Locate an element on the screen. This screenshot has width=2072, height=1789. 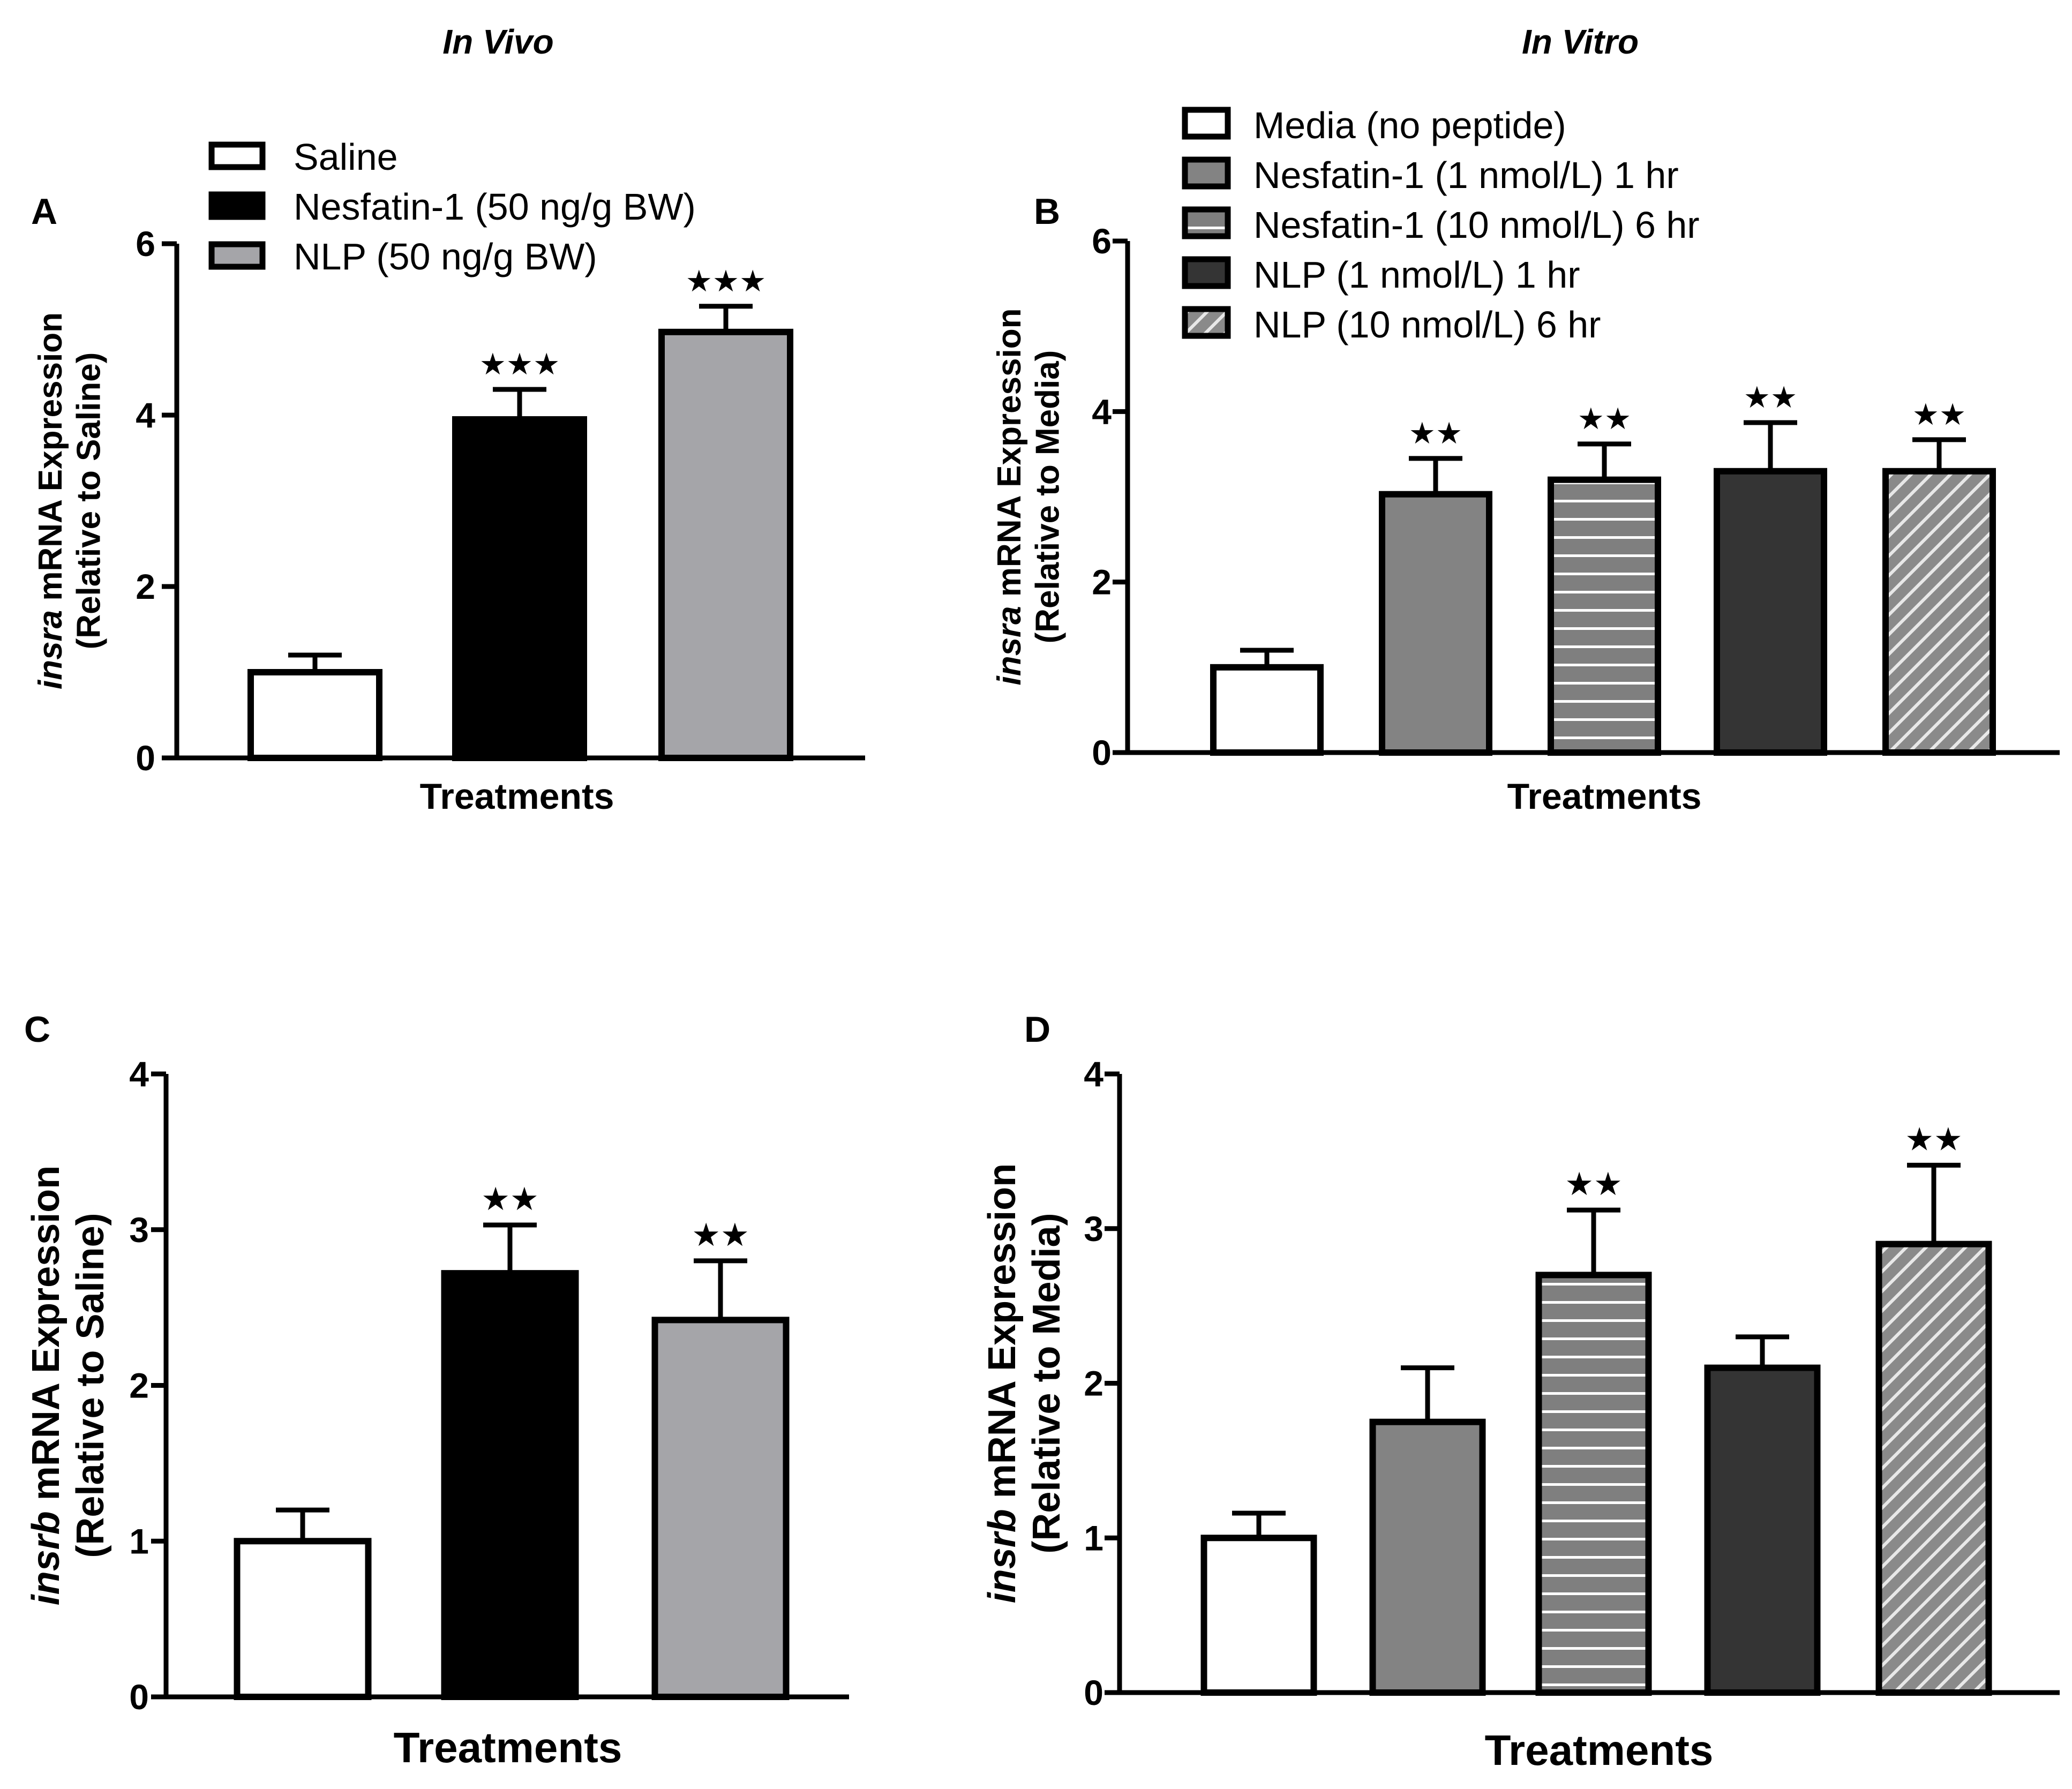
panel-letter-b: B is located at coordinates (1047, 211).